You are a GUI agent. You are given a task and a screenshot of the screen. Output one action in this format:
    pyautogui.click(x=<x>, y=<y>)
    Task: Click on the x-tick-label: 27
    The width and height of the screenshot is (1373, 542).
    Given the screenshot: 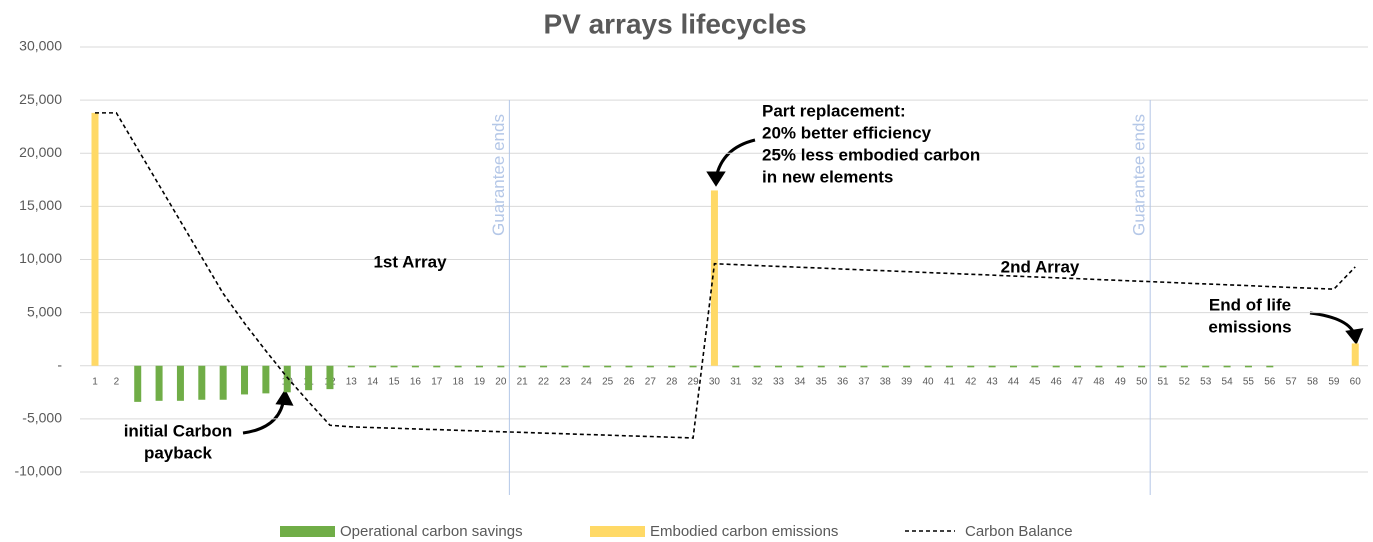 What is the action you would take?
    pyautogui.click(x=651, y=382)
    